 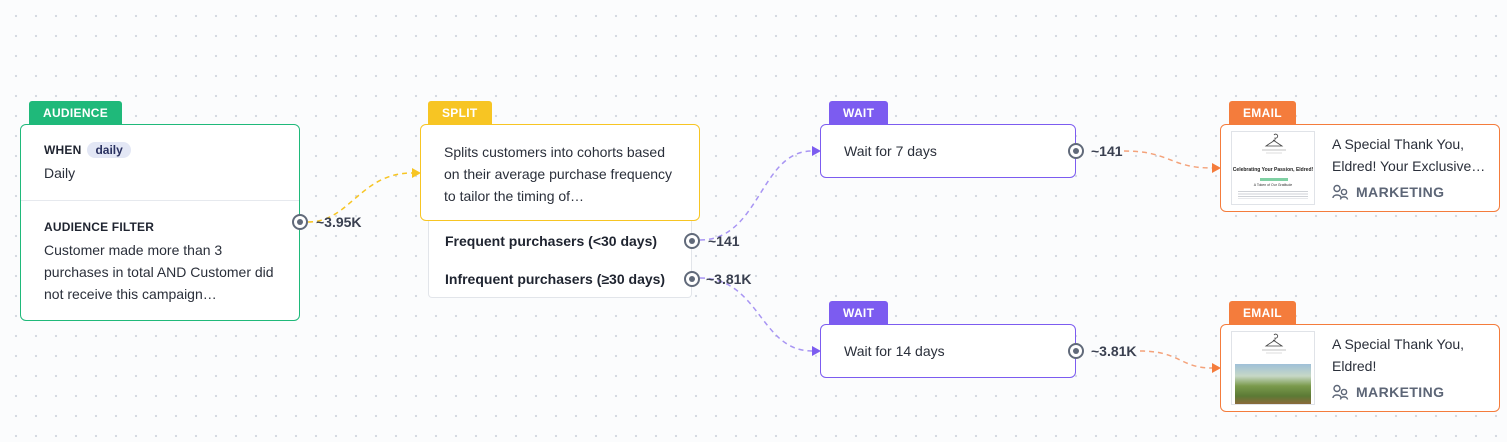 What do you see at coordinates (724, 241) in the screenshot?
I see `split-branch-frequent-count: ~141` at bounding box center [724, 241].